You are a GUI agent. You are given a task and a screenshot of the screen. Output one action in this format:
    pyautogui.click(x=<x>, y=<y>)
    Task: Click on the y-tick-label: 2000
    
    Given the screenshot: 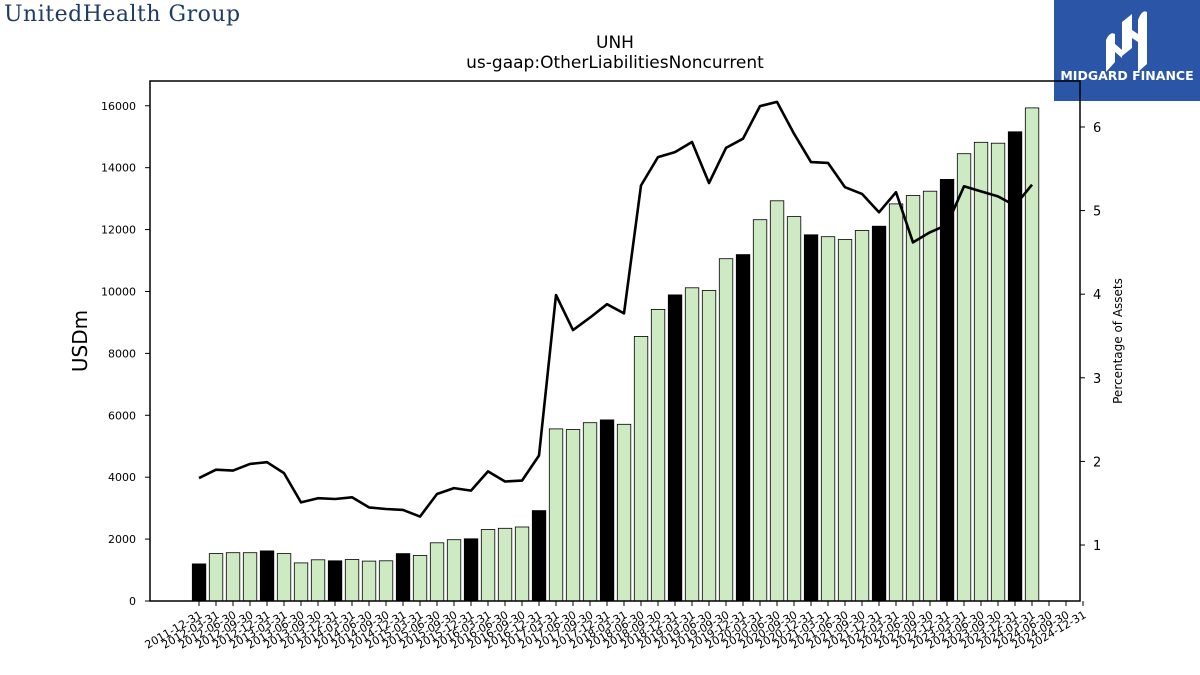 What is the action you would take?
    pyautogui.click(x=122, y=539)
    